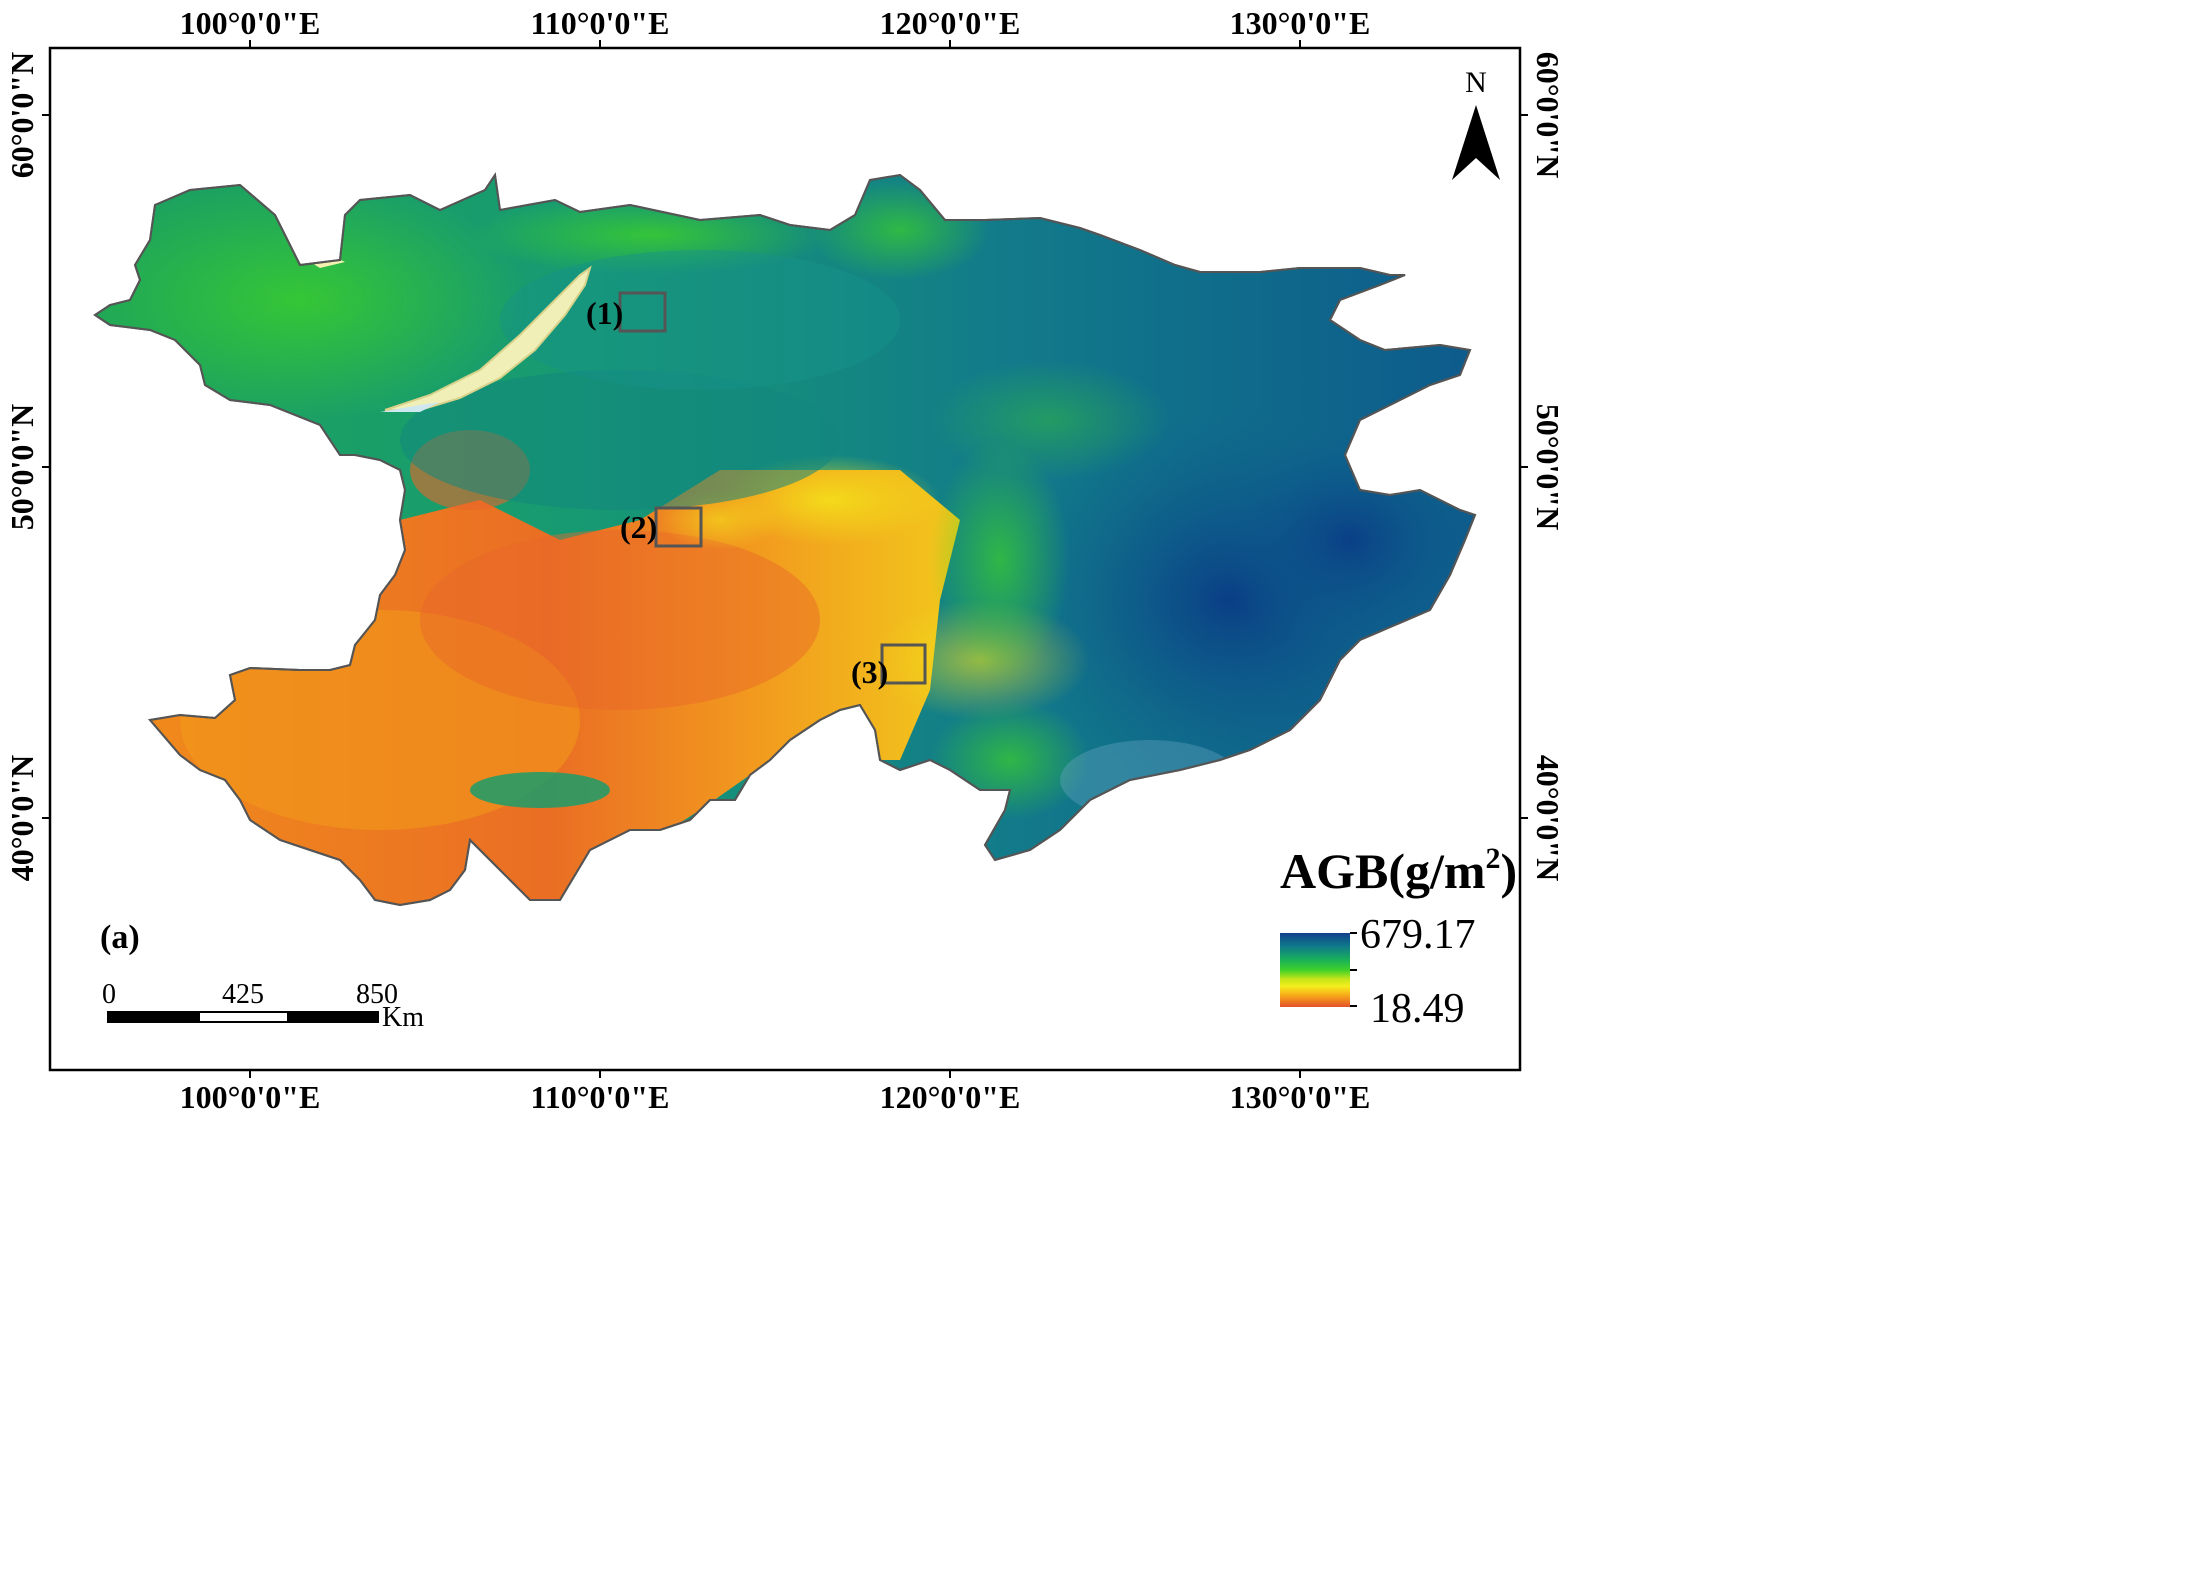 Image resolution: width=2211 pixels, height=1586 pixels. Describe the element at coordinates (377, 994) in the screenshot. I see `scale-label-850: 850` at that location.